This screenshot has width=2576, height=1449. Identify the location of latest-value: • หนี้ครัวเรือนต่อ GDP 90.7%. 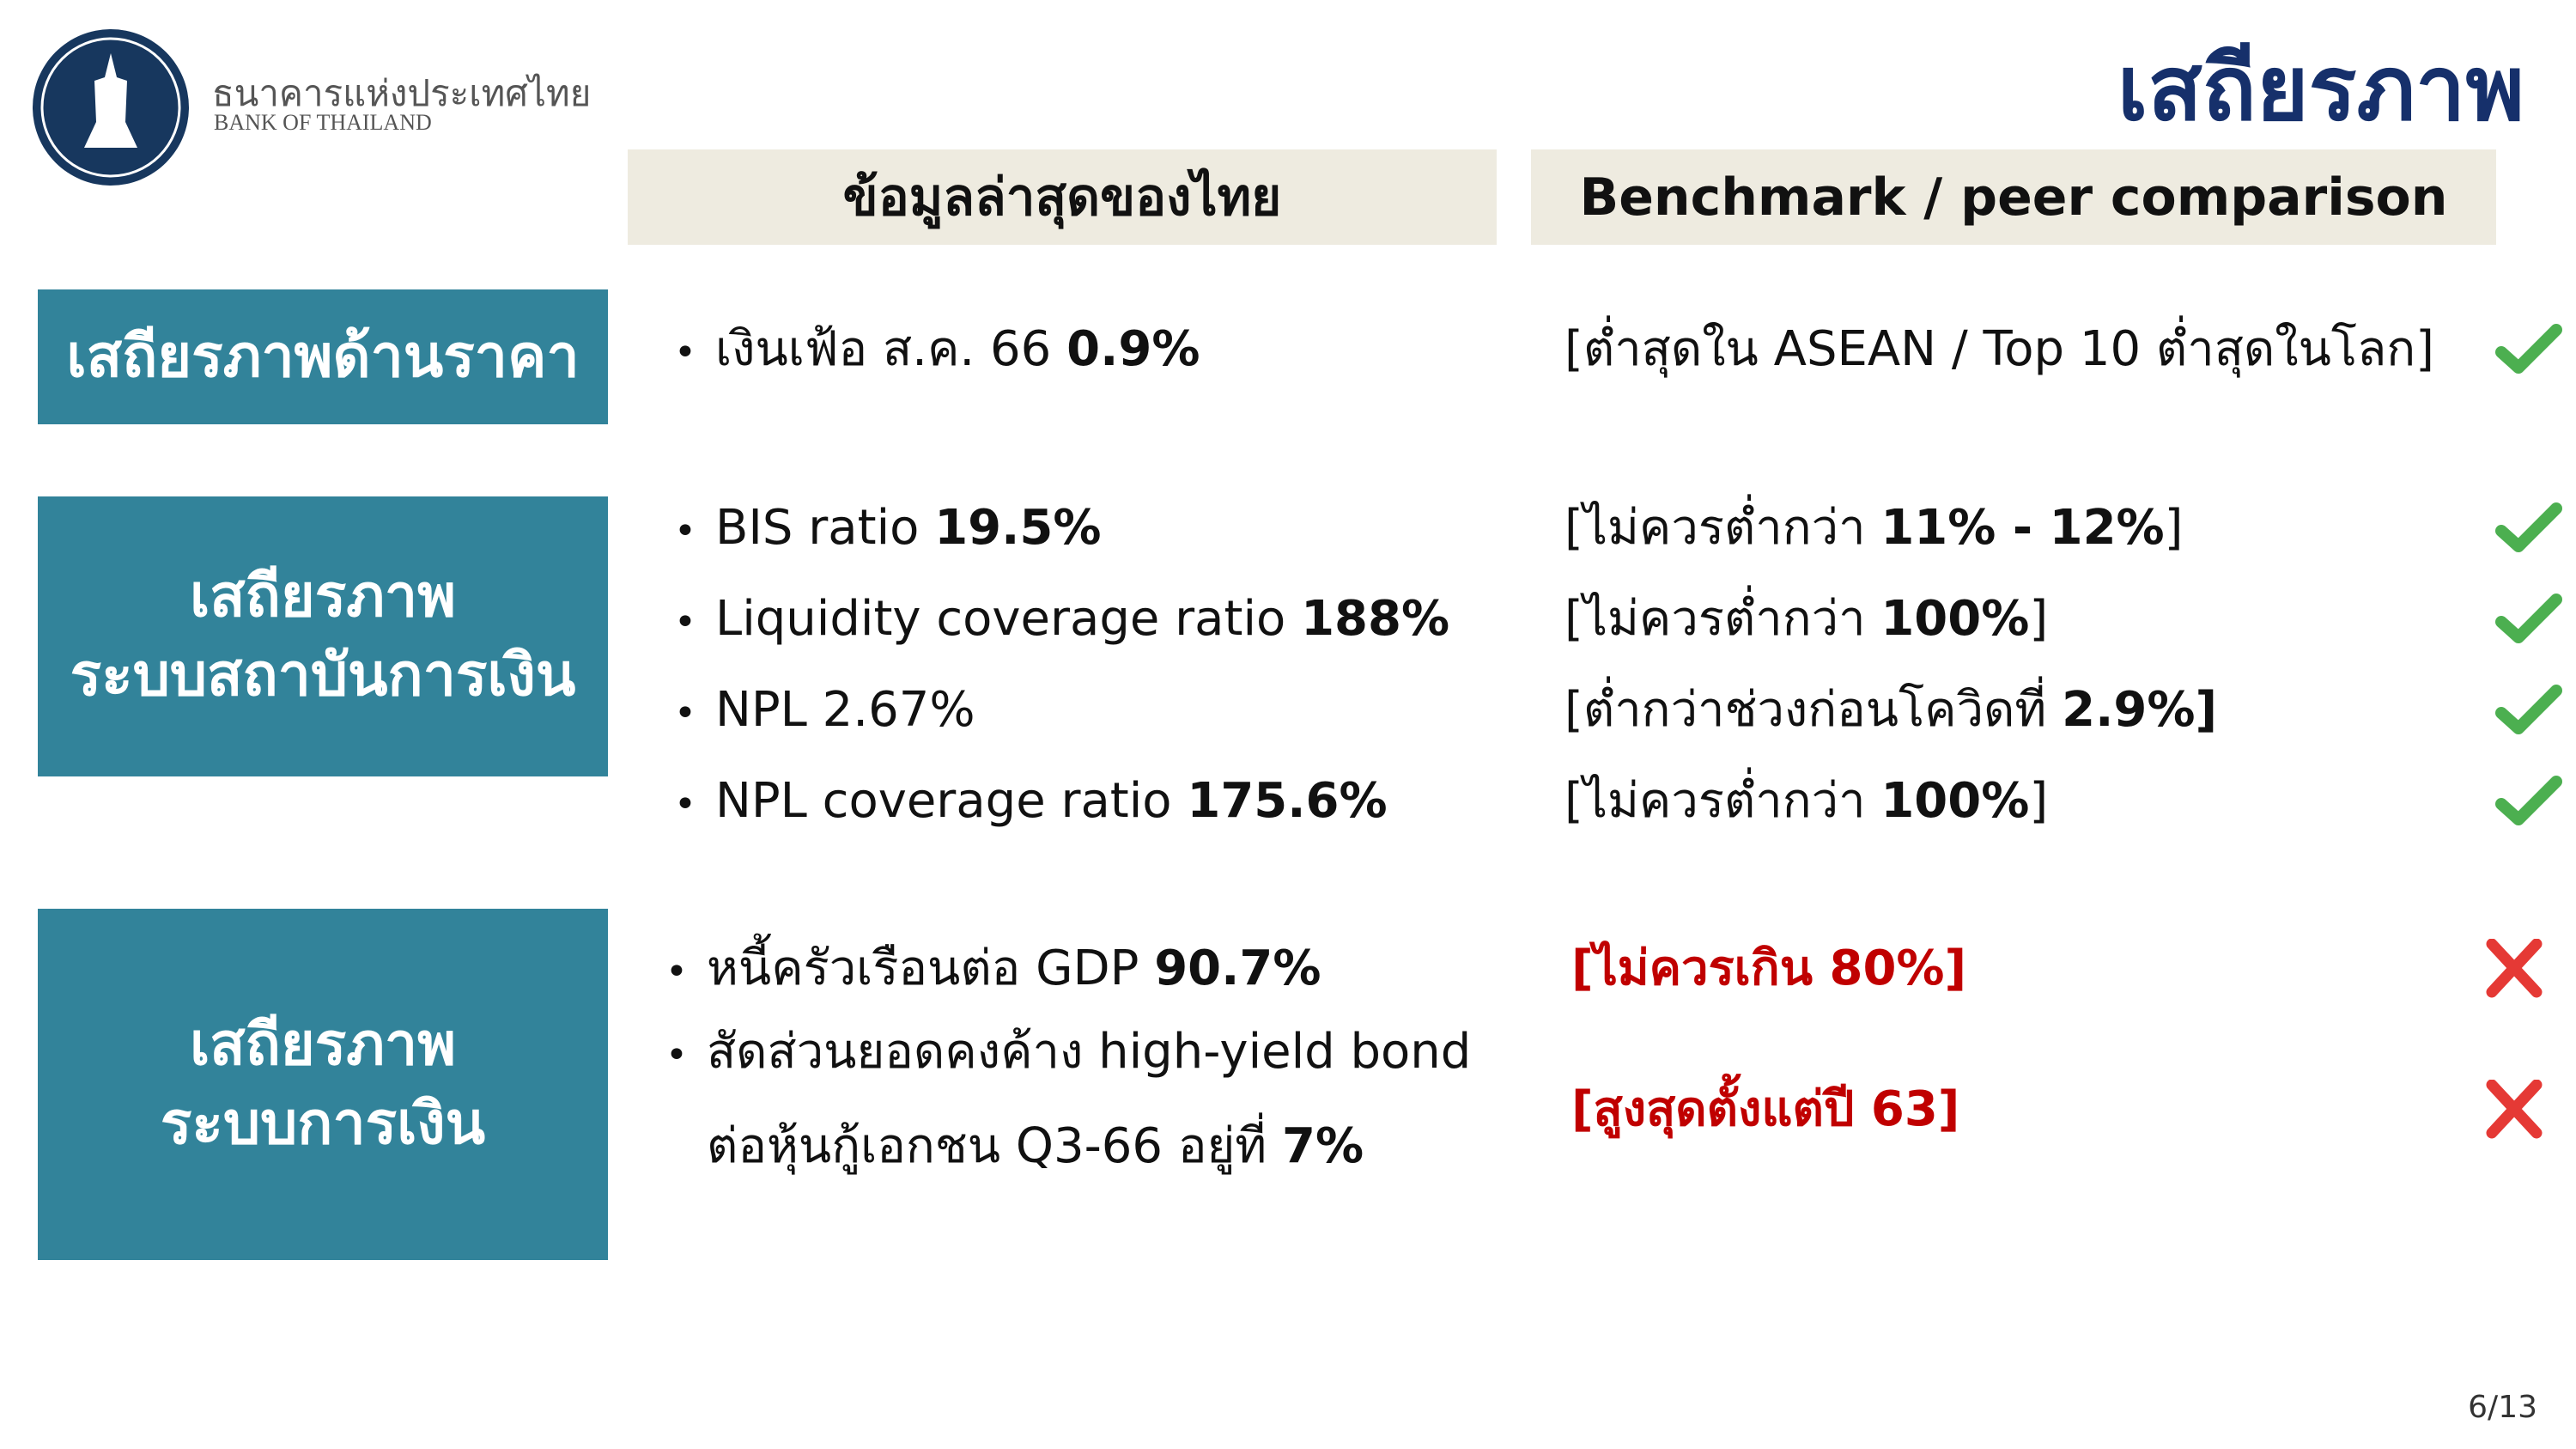
(993, 970).